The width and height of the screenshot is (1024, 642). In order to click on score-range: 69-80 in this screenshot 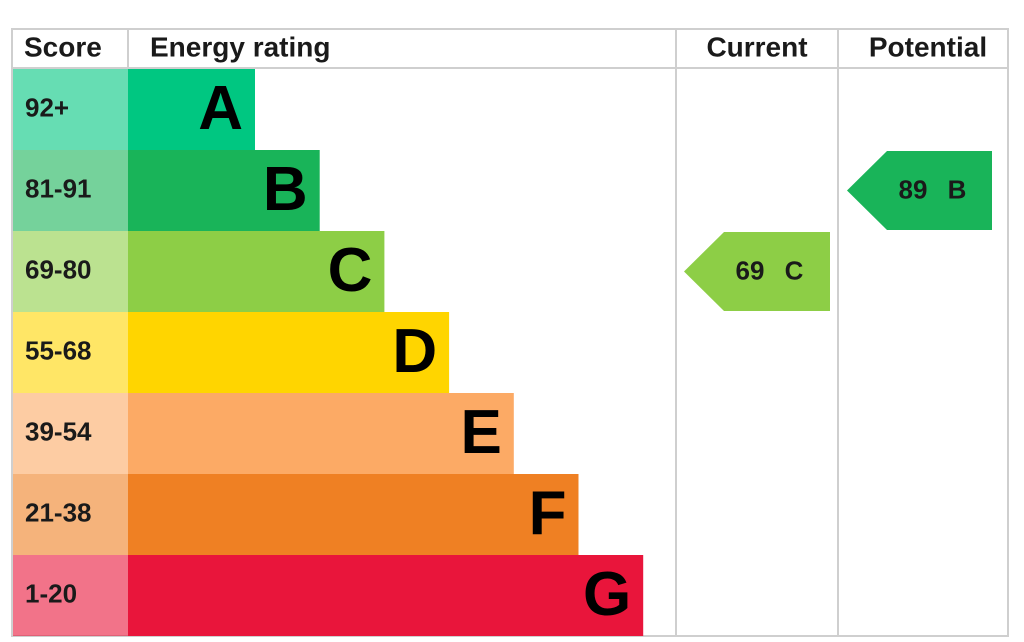, I will do `click(58, 269)`.